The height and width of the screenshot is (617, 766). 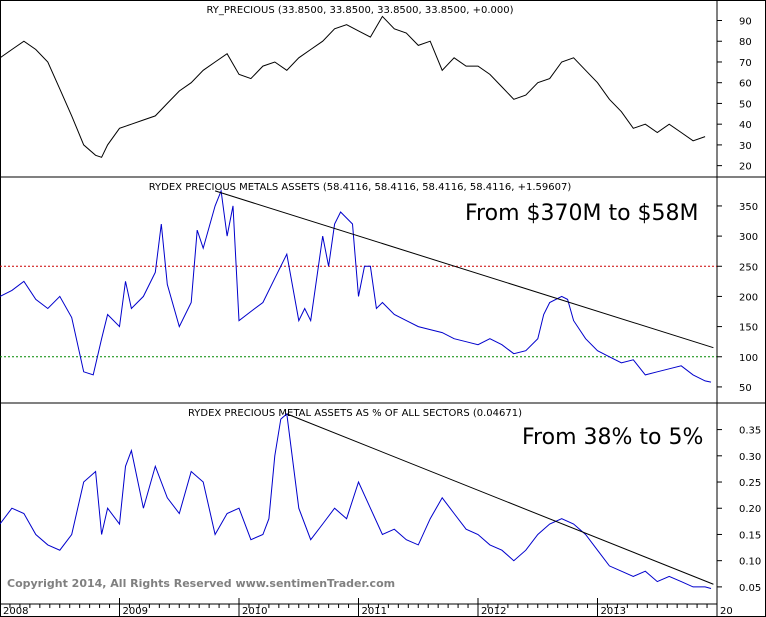 What do you see at coordinates (748, 297) in the screenshot?
I see `y-tick-label: 200` at bounding box center [748, 297].